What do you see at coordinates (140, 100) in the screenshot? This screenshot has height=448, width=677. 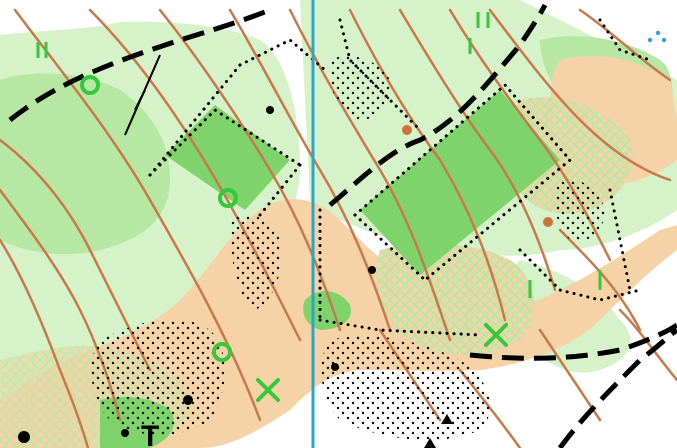 I see `cliff-line` at bounding box center [140, 100].